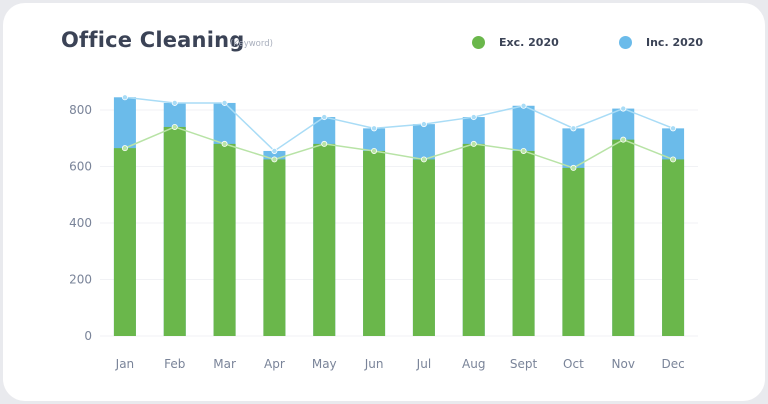 The width and height of the screenshot is (768, 404). What do you see at coordinates (174, 231) in the screenshot?
I see `bar-exc-feb` at bounding box center [174, 231].